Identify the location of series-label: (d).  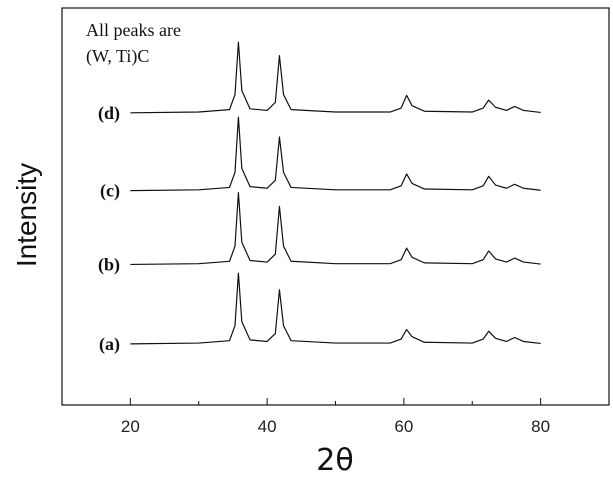
(109, 113).